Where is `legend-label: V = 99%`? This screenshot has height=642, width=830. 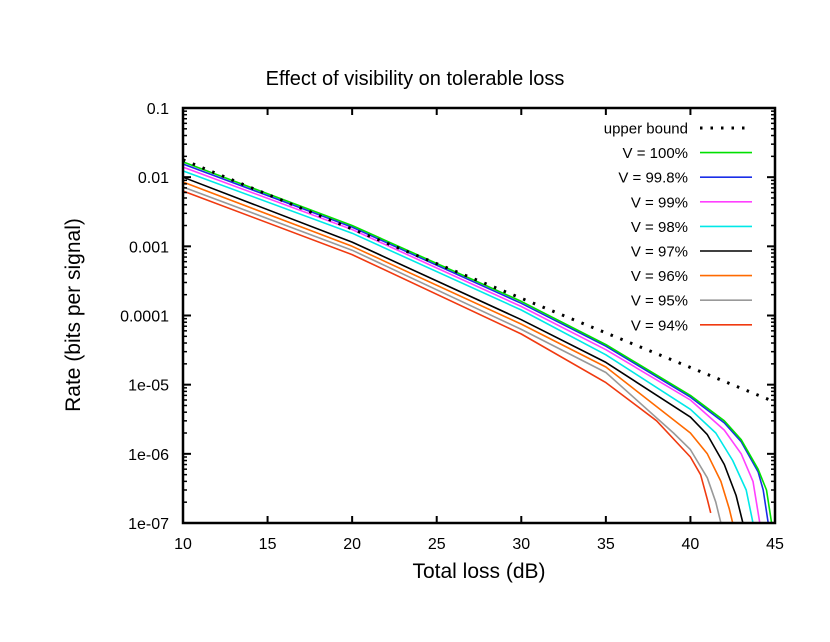
legend-label: V = 99% is located at coordinates (659, 202).